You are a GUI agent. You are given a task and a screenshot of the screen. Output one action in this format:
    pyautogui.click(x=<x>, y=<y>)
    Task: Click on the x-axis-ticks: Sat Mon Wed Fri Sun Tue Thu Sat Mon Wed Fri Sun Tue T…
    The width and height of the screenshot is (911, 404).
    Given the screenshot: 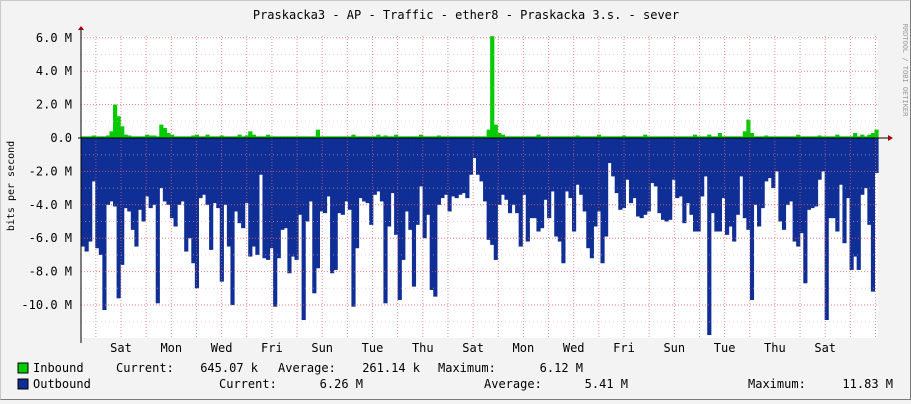 What is the action you would take?
    pyautogui.click(x=473, y=348)
    